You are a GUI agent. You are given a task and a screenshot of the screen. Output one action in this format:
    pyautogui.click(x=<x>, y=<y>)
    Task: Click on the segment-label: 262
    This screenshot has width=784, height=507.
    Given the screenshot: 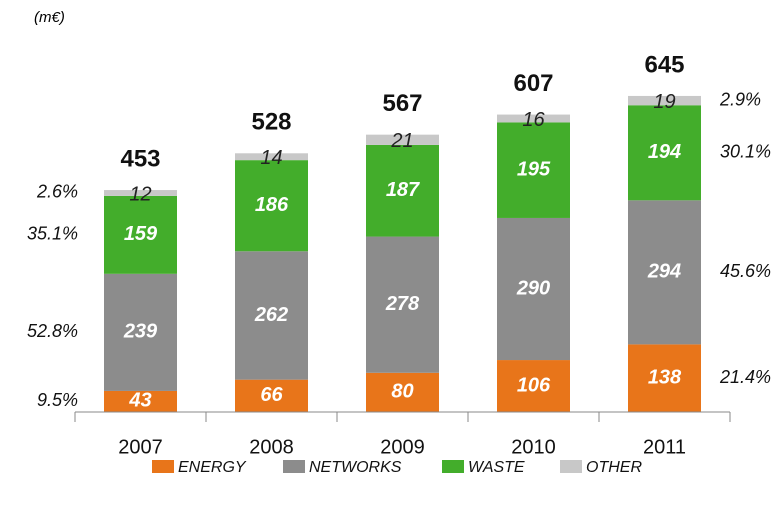 What is the action you would take?
    pyautogui.click(x=271, y=315)
    